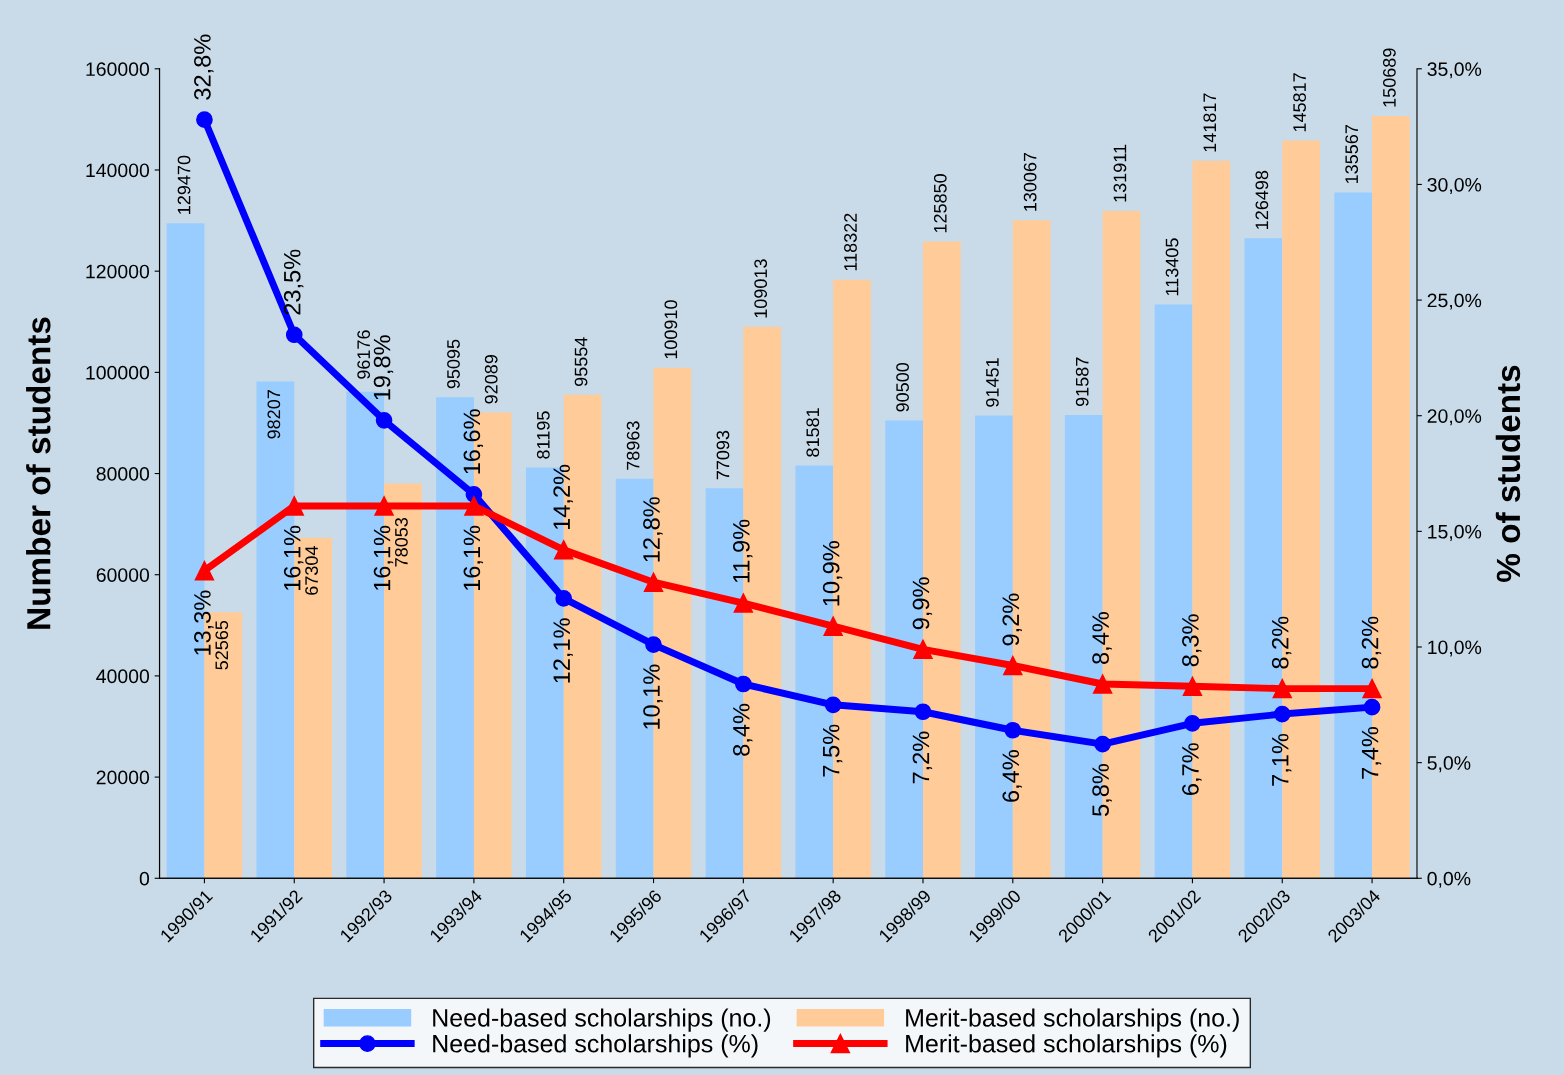 The image size is (1564, 1075). I want to click on data-label: 9,9%, so click(922, 603).